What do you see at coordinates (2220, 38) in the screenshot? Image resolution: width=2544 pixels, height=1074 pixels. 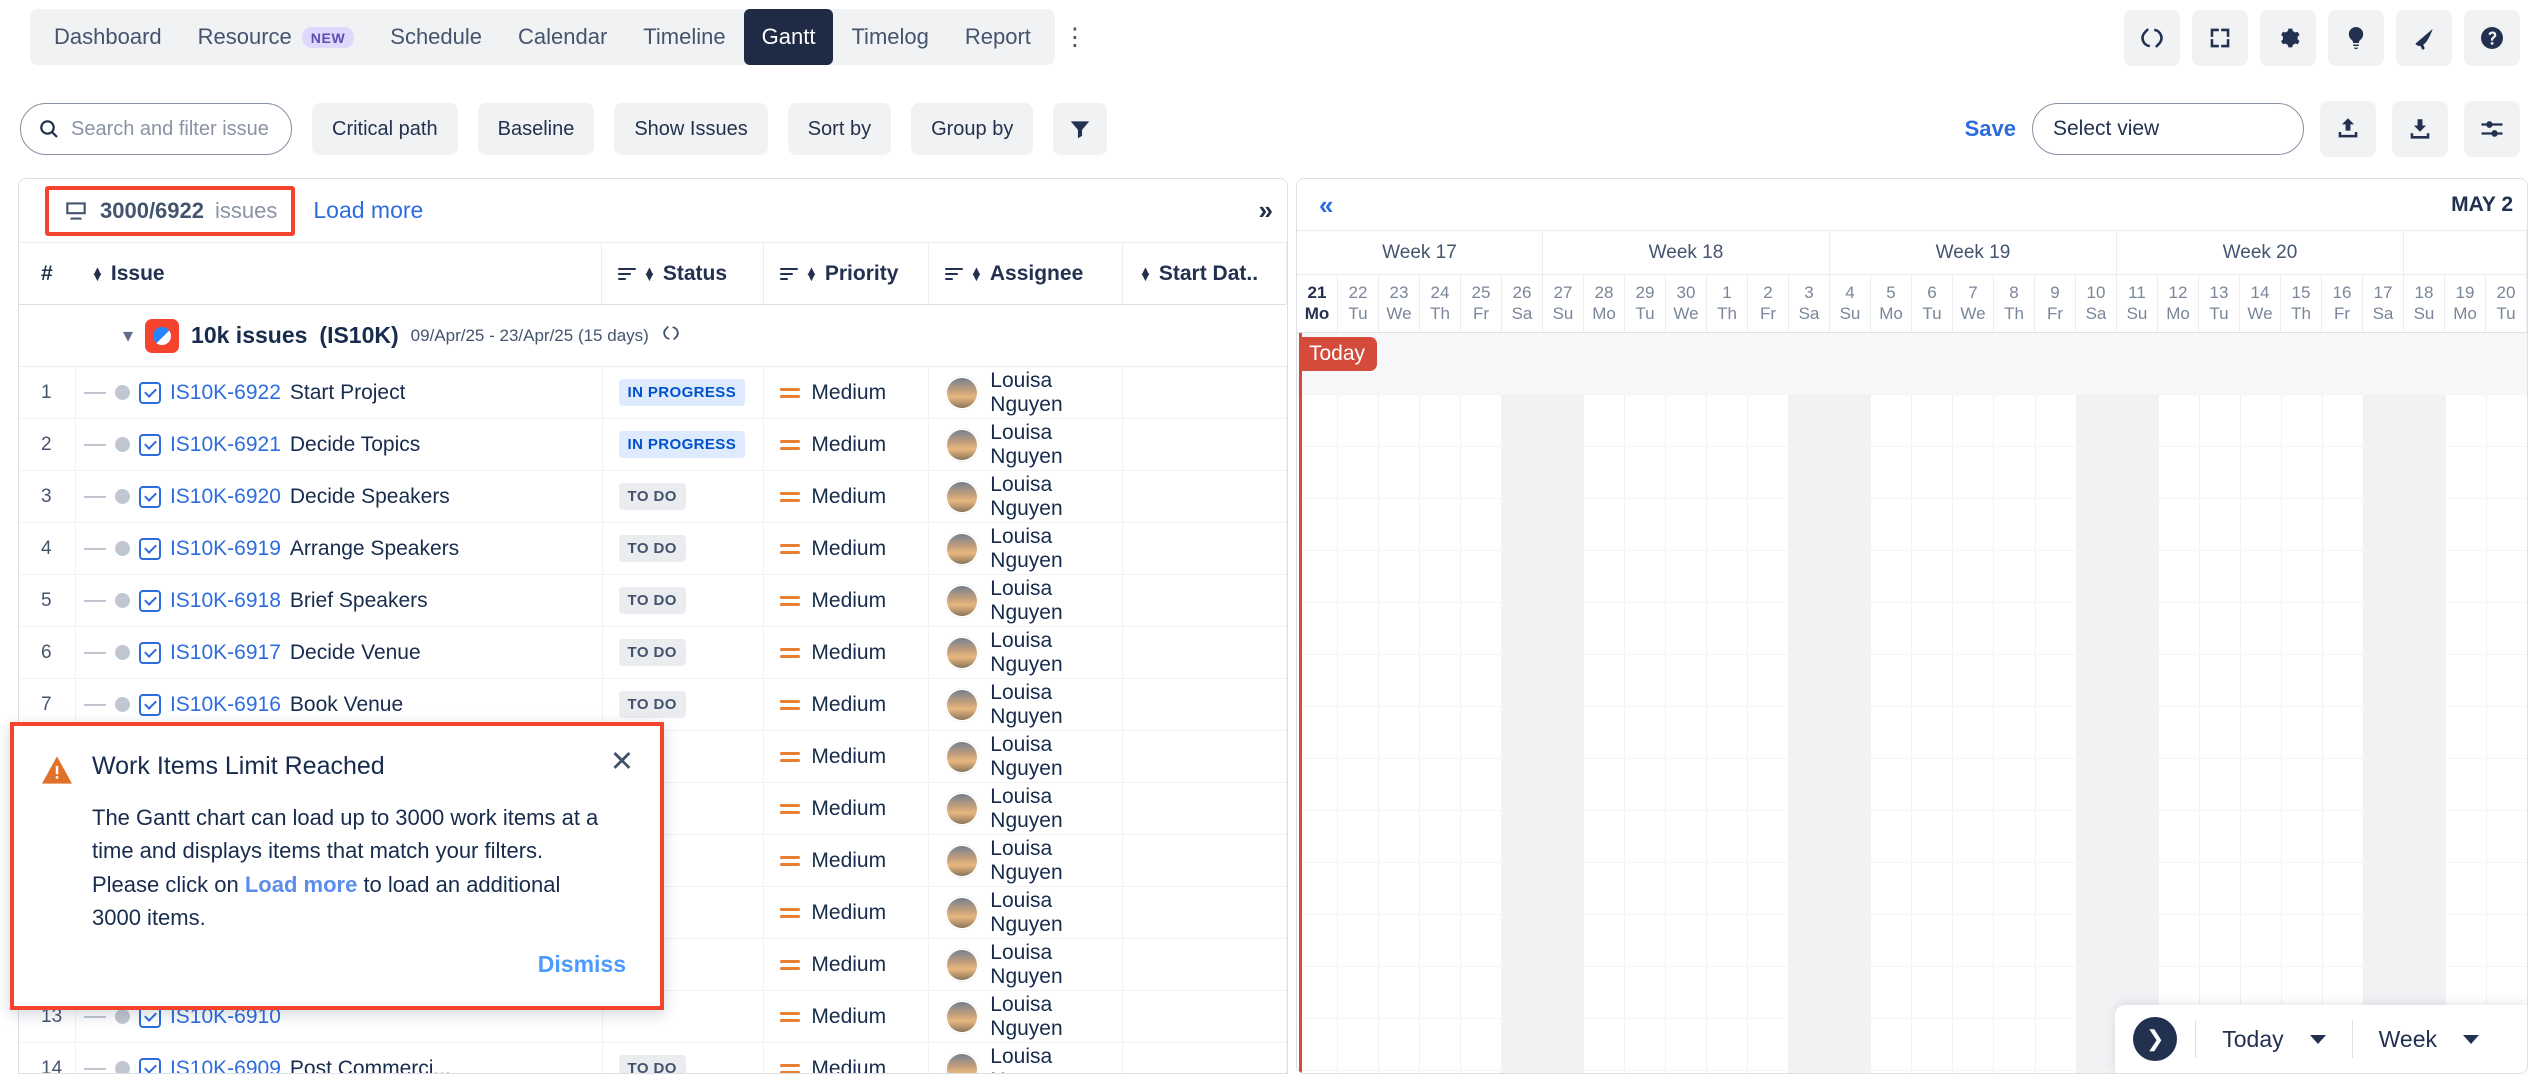 I see `fullscreen-icon` at bounding box center [2220, 38].